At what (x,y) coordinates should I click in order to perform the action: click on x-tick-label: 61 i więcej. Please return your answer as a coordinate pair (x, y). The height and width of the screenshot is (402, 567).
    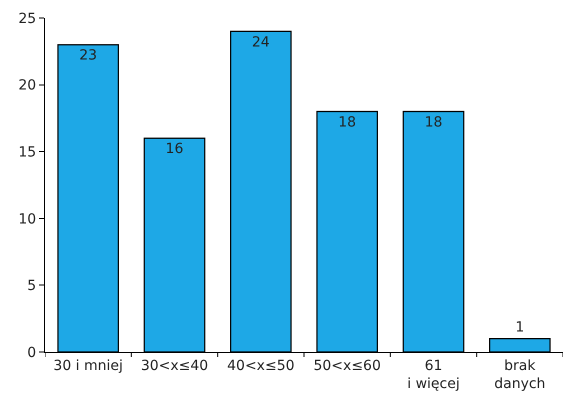
    Looking at the image, I should click on (433, 375).